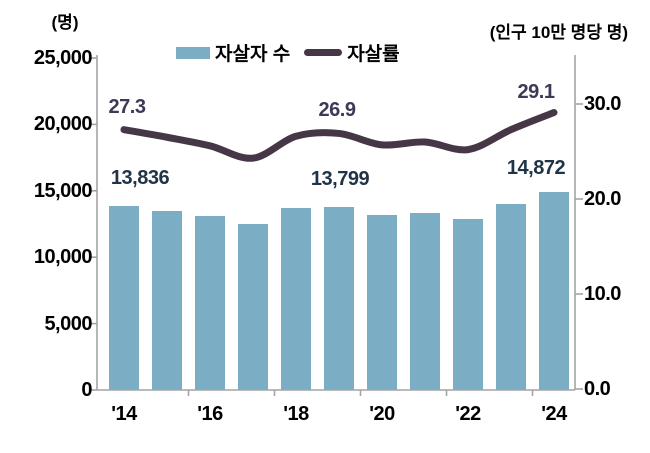  I want to click on x-axis-tick-label: '16, so click(210, 414).